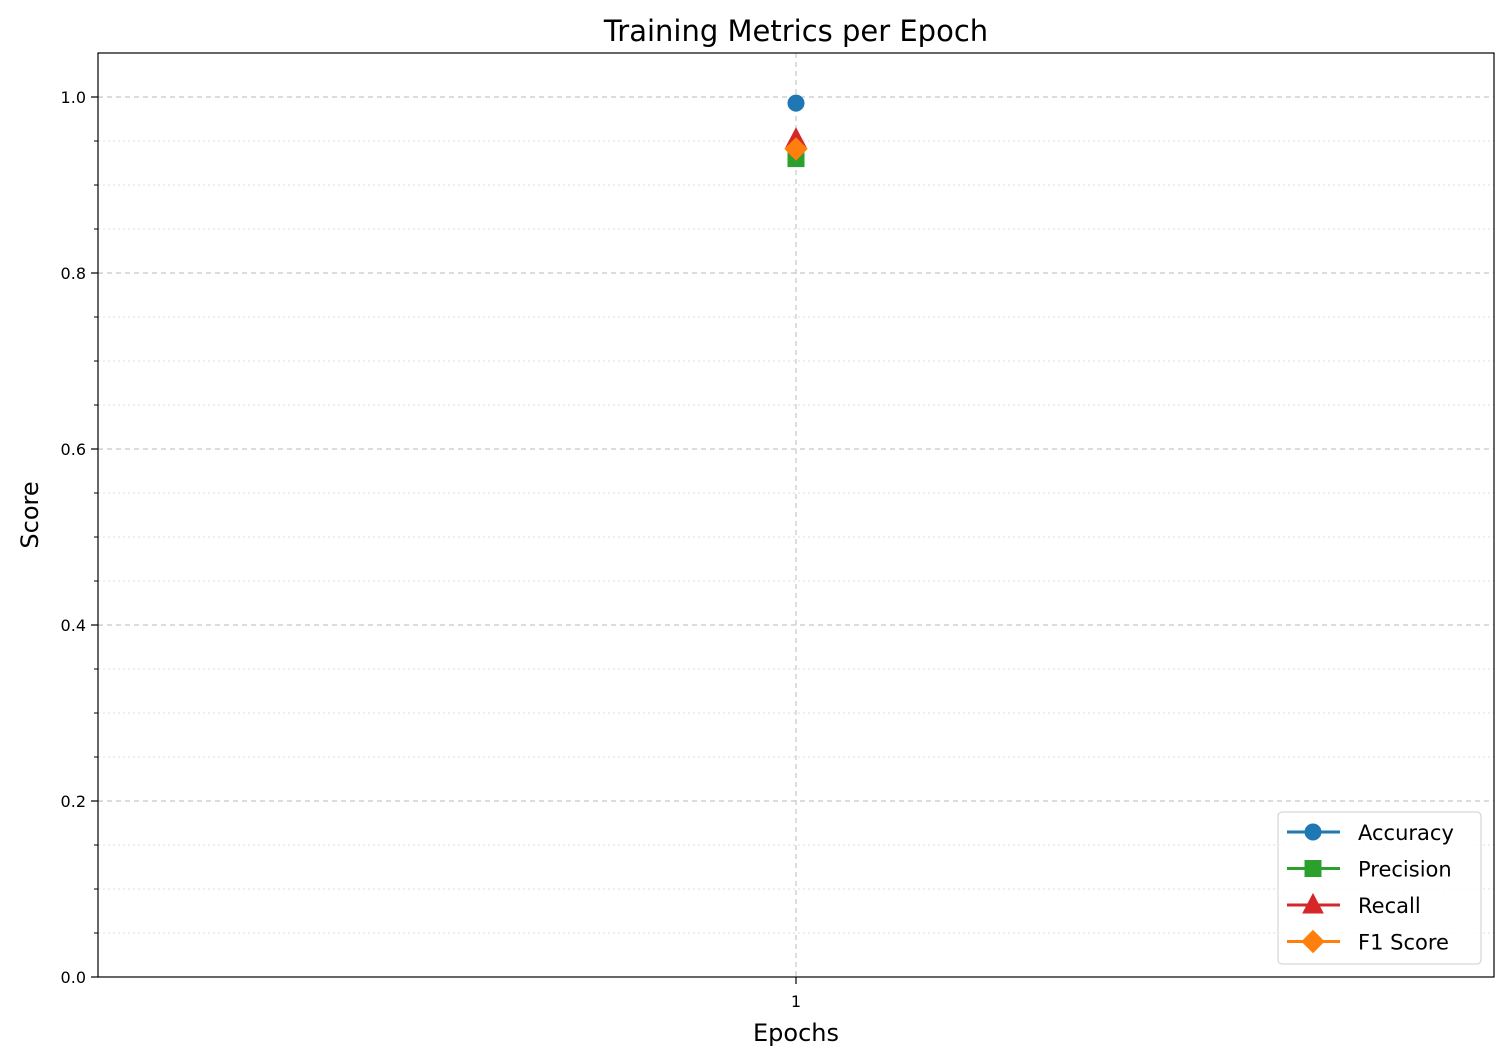 The image size is (1509, 1063). Describe the element at coordinates (73, 97) in the screenshot. I see `y-tick-label: 1.0` at that location.